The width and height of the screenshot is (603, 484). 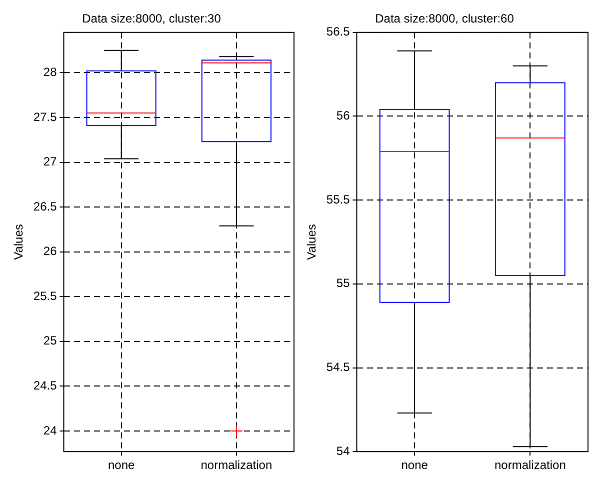 What do you see at coordinates (444, 19) in the screenshot?
I see `chart-title: Data size:8000, cluster:60` at bounding box center [444, 19].